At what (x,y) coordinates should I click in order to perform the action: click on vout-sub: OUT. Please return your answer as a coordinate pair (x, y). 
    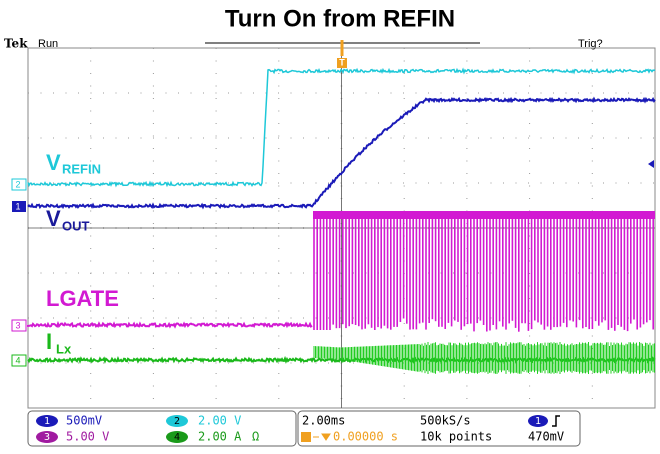
    Looking at the image, I should click on (76, 225).